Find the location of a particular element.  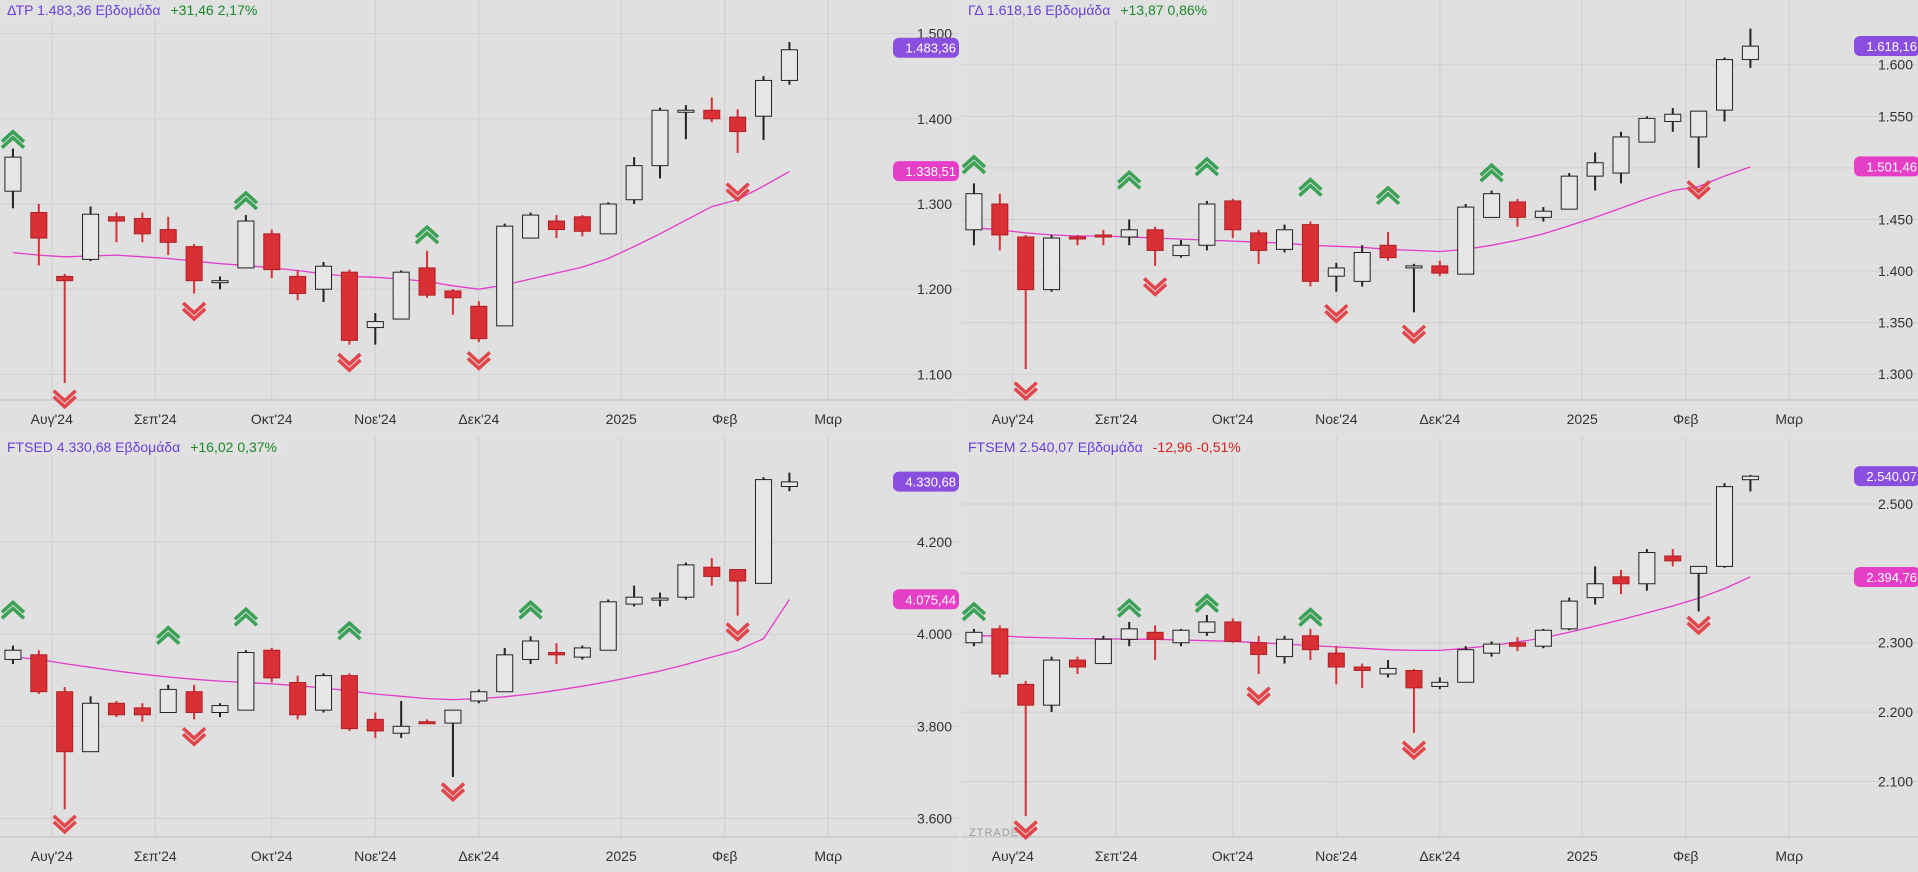

symbol-label: FTSEM 2.540,07 Εβδομάδα is located at coordinates (1055, 447).